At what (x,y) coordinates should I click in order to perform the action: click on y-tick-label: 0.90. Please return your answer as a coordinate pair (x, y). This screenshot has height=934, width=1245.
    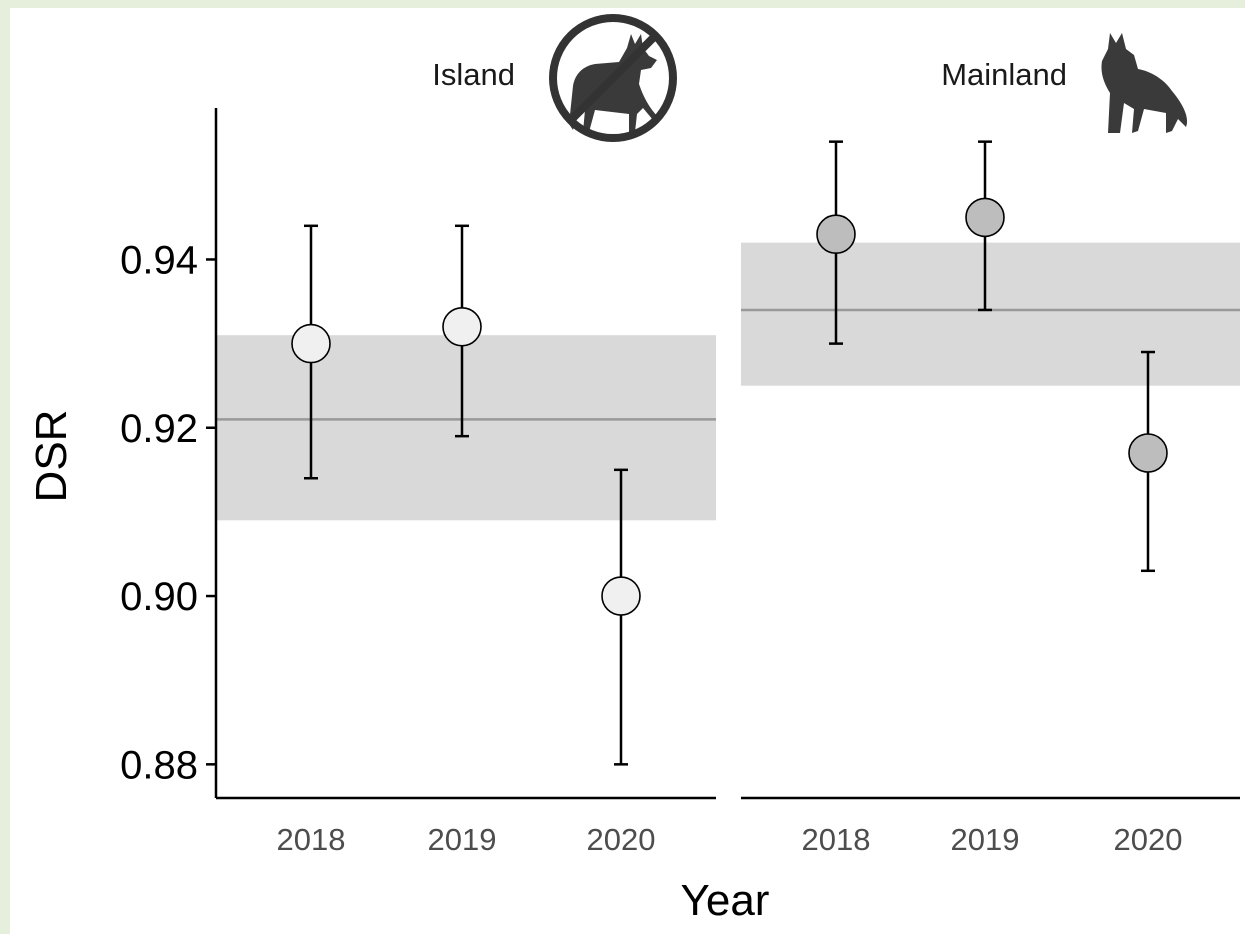
    Looking at the image, I should click on (159, 597).